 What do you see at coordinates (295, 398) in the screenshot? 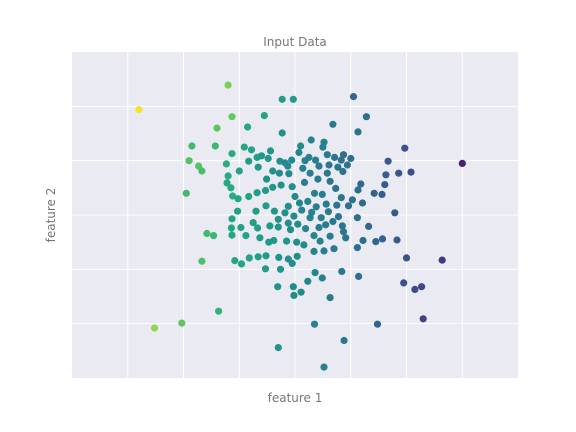
I see `x-axis-label: feature 1` at bounding box center [295, 398].